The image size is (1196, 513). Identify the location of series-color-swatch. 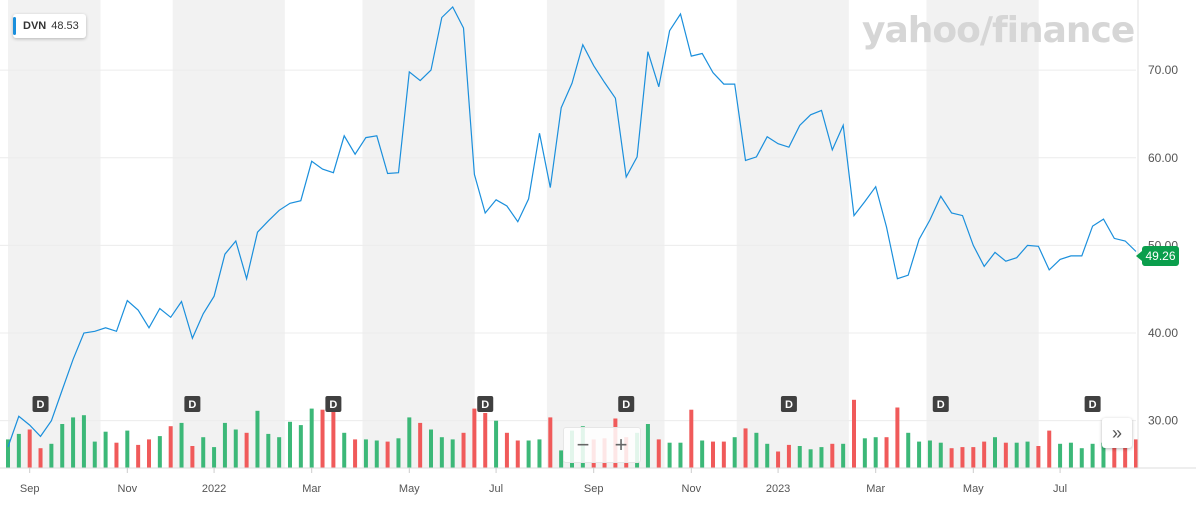
(14, 26).